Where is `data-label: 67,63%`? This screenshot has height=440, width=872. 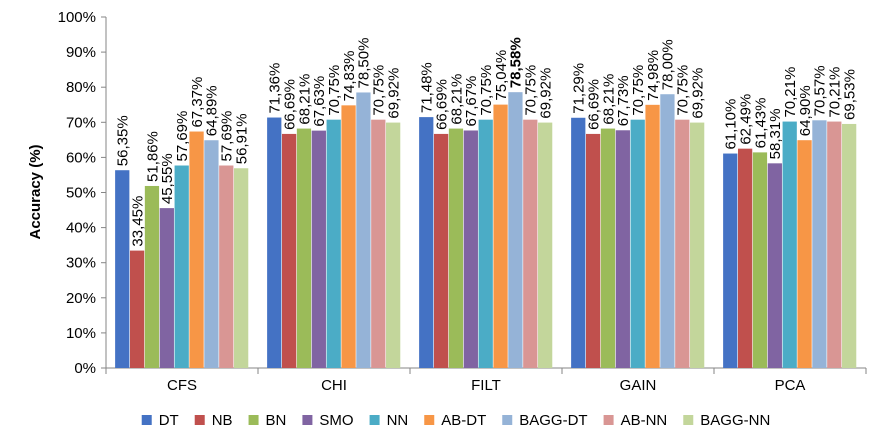
data-label: 67,63% is located at coordinates (319, 101).